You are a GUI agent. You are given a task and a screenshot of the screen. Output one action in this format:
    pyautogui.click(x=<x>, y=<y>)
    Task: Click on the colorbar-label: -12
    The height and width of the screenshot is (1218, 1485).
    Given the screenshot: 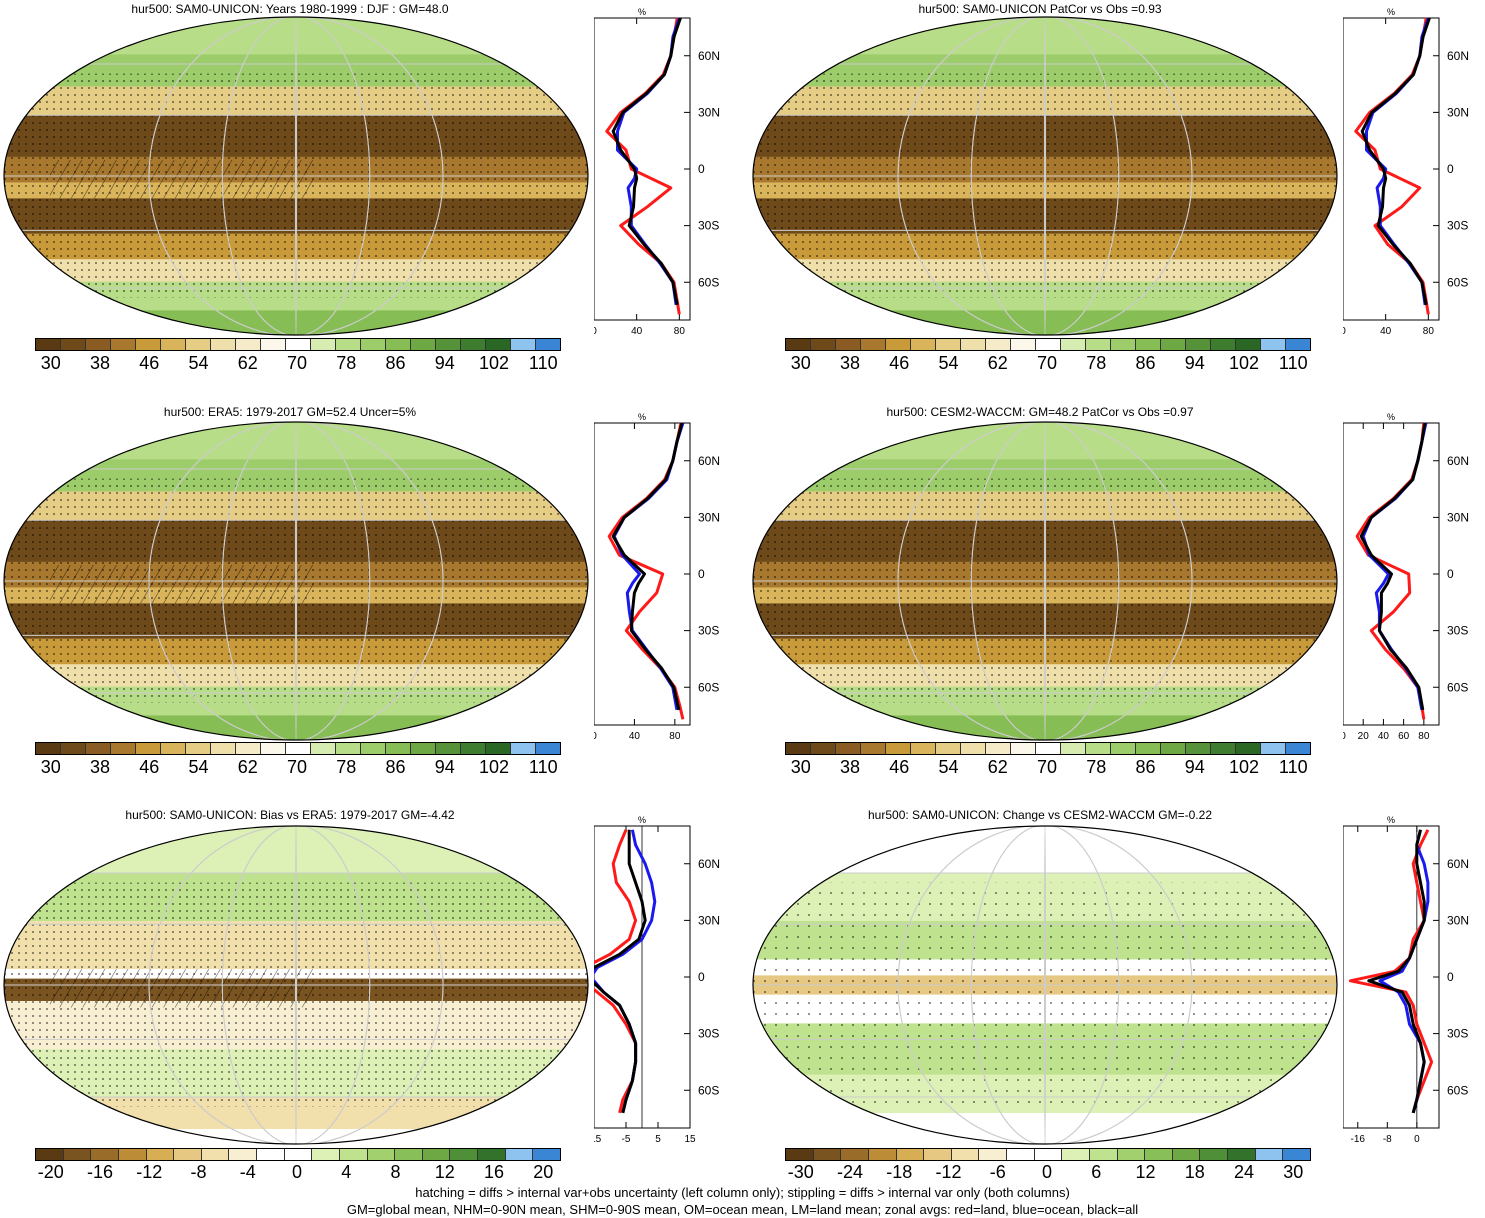 What is the action you would take?
    pyautogui.click(x=149, y=1172)
    